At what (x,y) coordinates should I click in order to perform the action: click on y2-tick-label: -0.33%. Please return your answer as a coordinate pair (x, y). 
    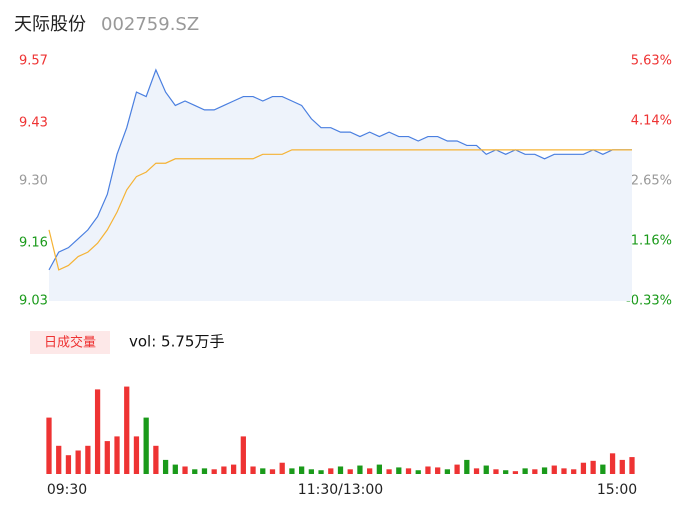
    Looking at the image, I should click on (649, 301).